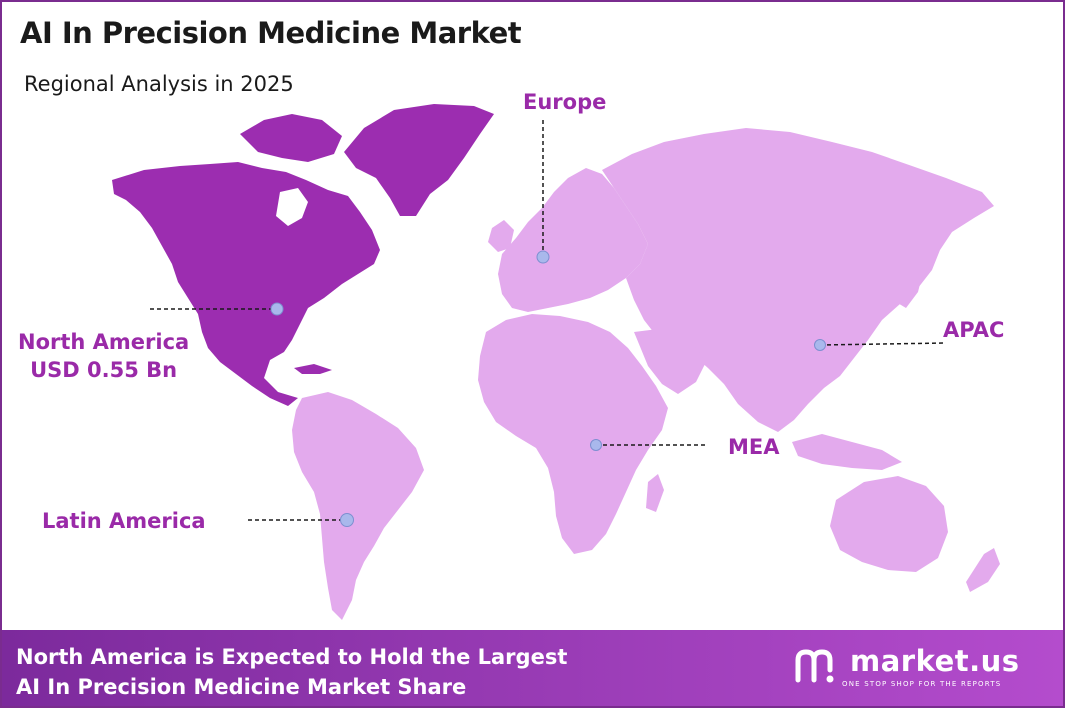  Describe the element at coordinates (655, 493) in the screenshot. I see `madagascar-island` at that location.